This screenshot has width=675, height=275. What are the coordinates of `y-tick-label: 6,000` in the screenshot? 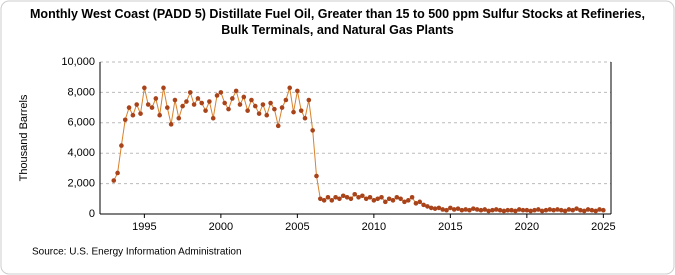 It's located at (81, 123).